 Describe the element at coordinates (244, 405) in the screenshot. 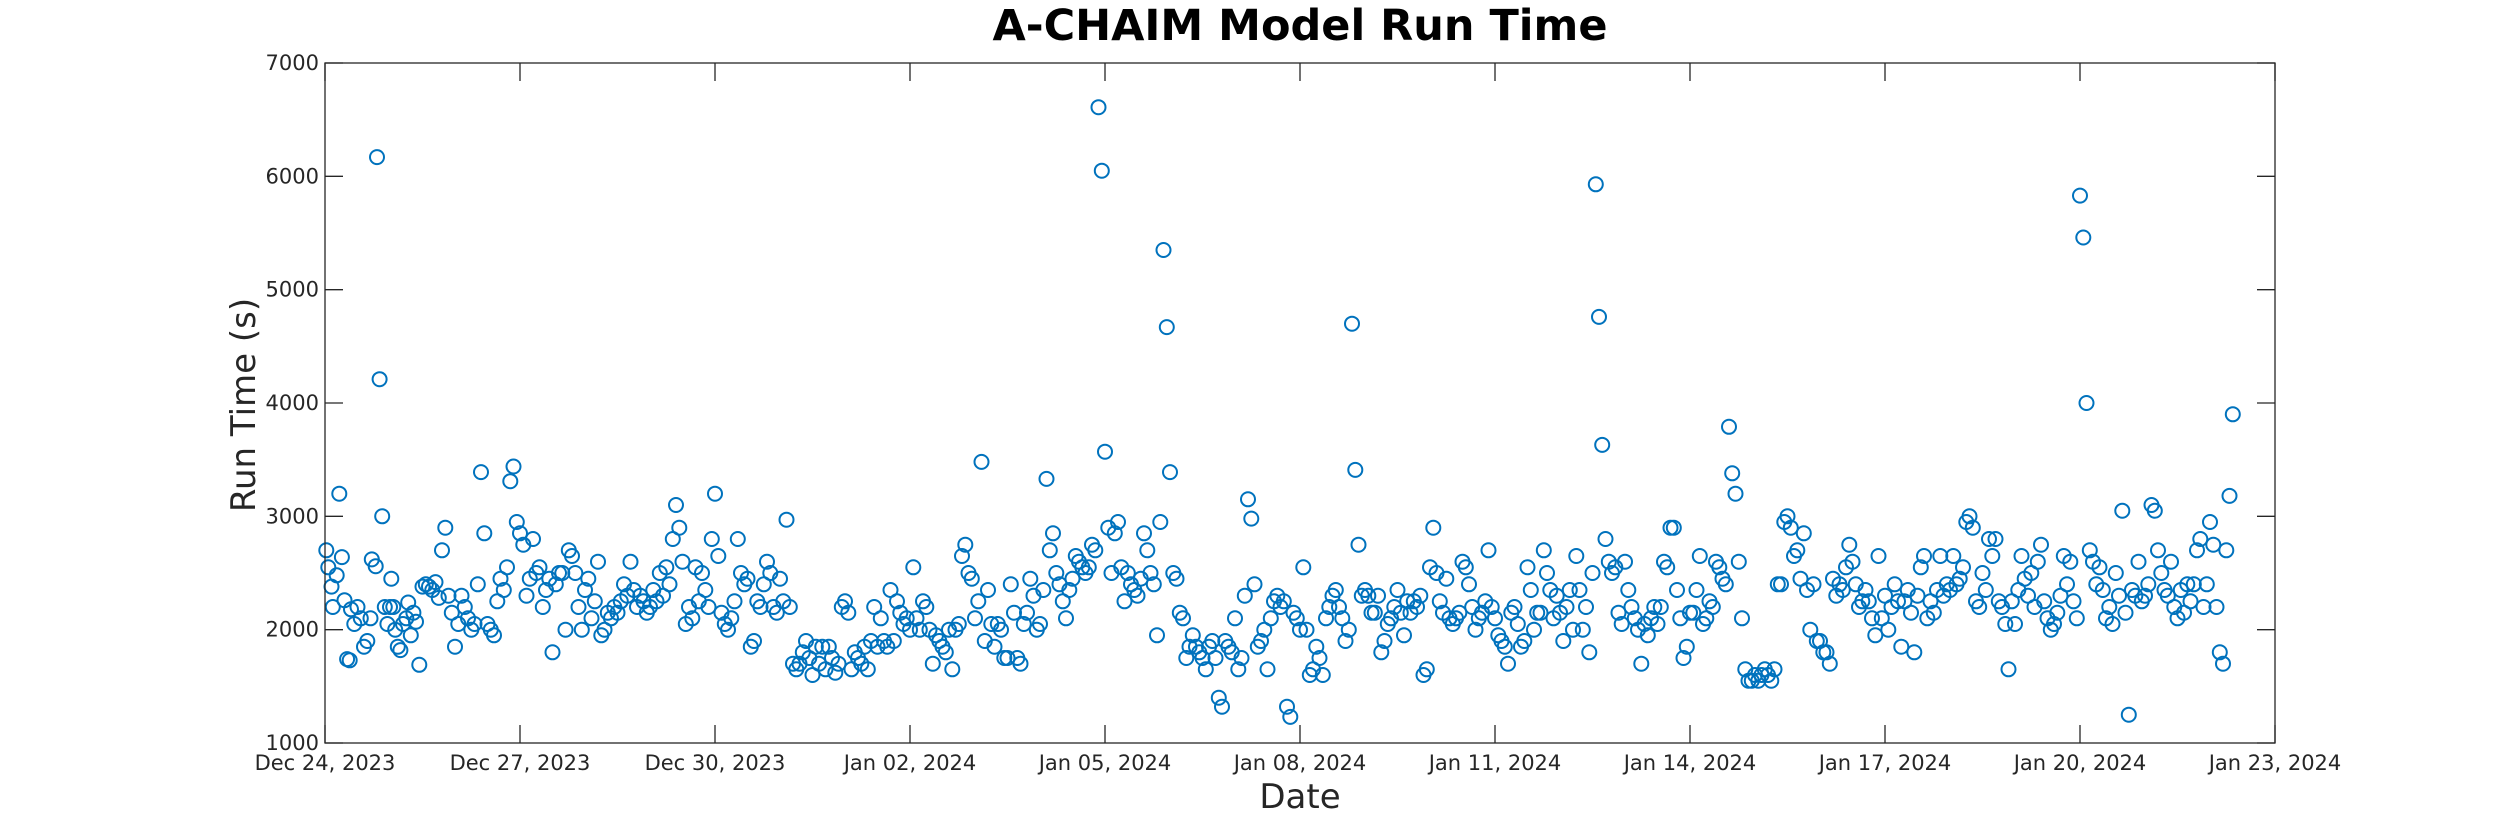

I see `y-axis-title: Run Time (s)` at that location.